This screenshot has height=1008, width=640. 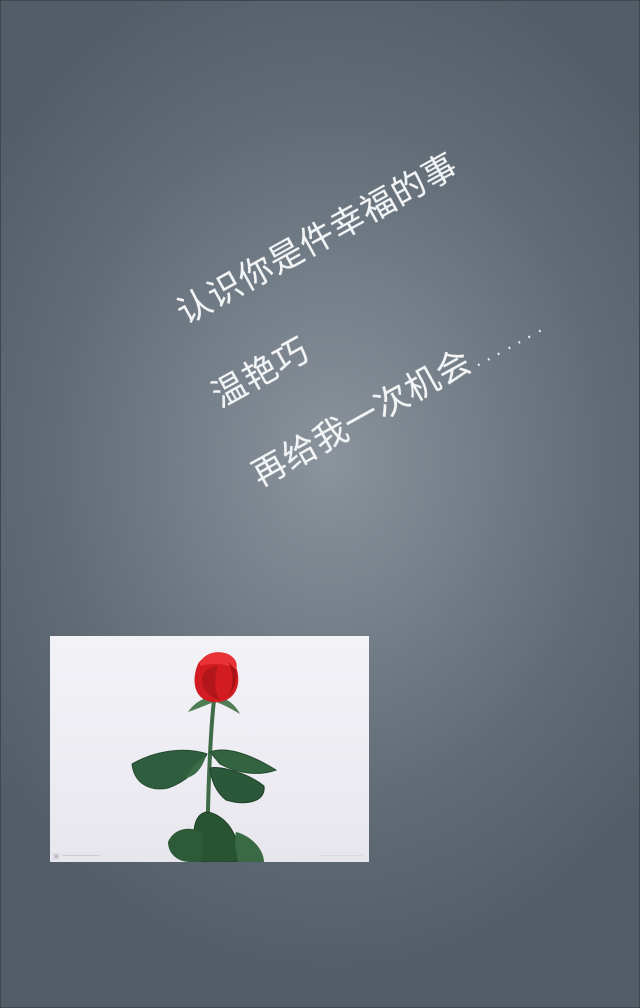 I want to click on rose-petal-inner, so click(x=211, y=683).